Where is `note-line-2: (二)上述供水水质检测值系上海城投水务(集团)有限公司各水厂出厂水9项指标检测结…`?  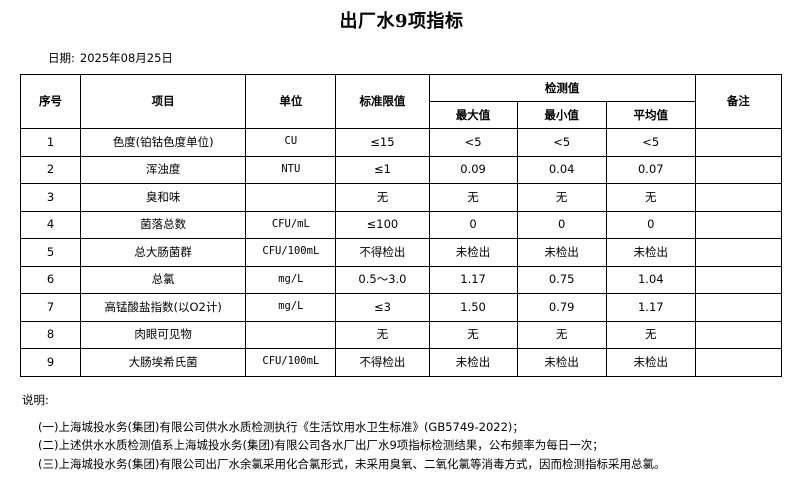 note-line-2: (二)上述供水水质检测值系上海城投水务(集团)有限公司各水厂出厂水9项指标检测结… is located at coordinates (321, 445).